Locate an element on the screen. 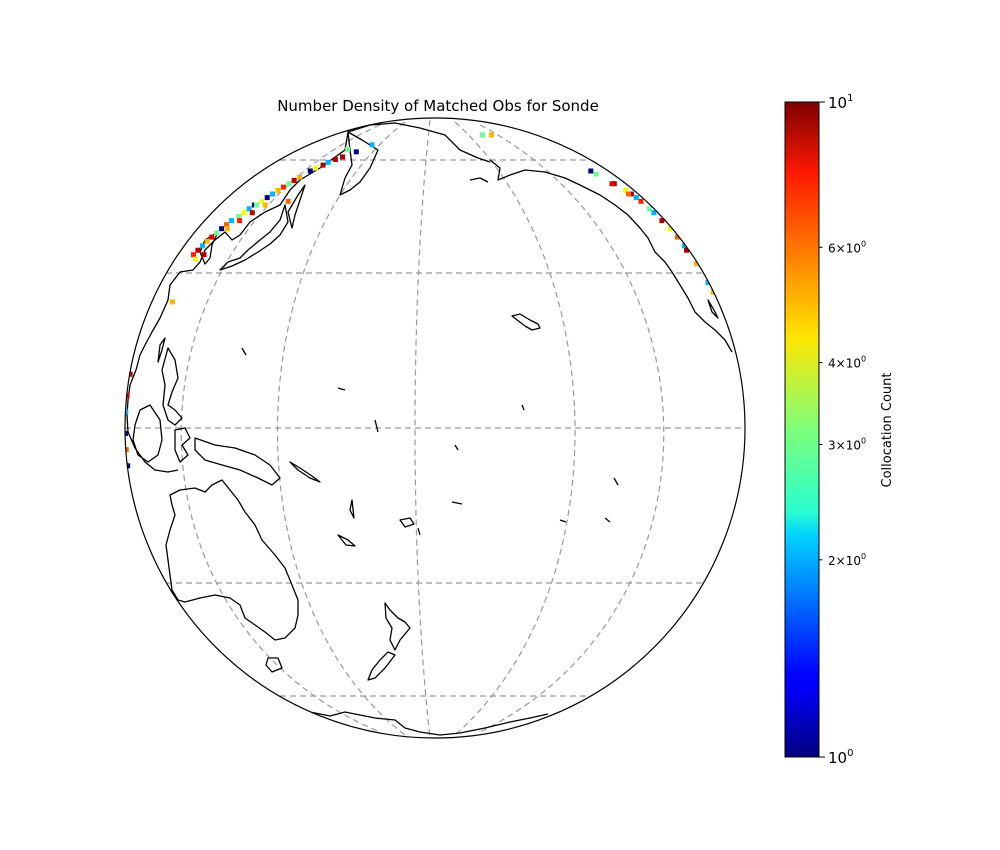  coastline-sulawesi is located at coordinates (182, 445).